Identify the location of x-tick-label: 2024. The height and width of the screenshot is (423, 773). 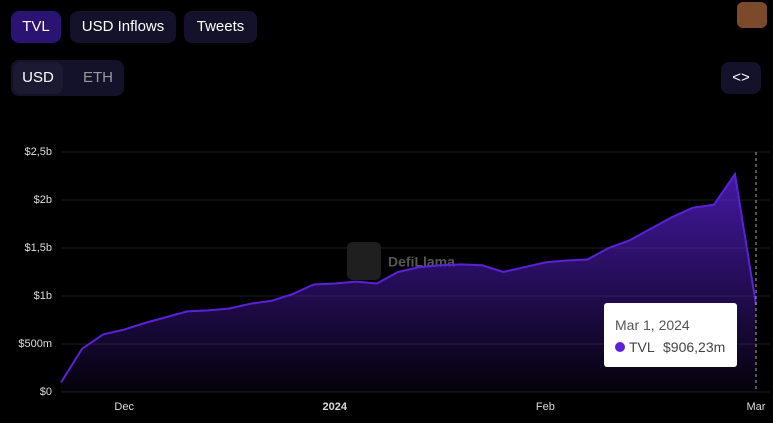
(335, 407).